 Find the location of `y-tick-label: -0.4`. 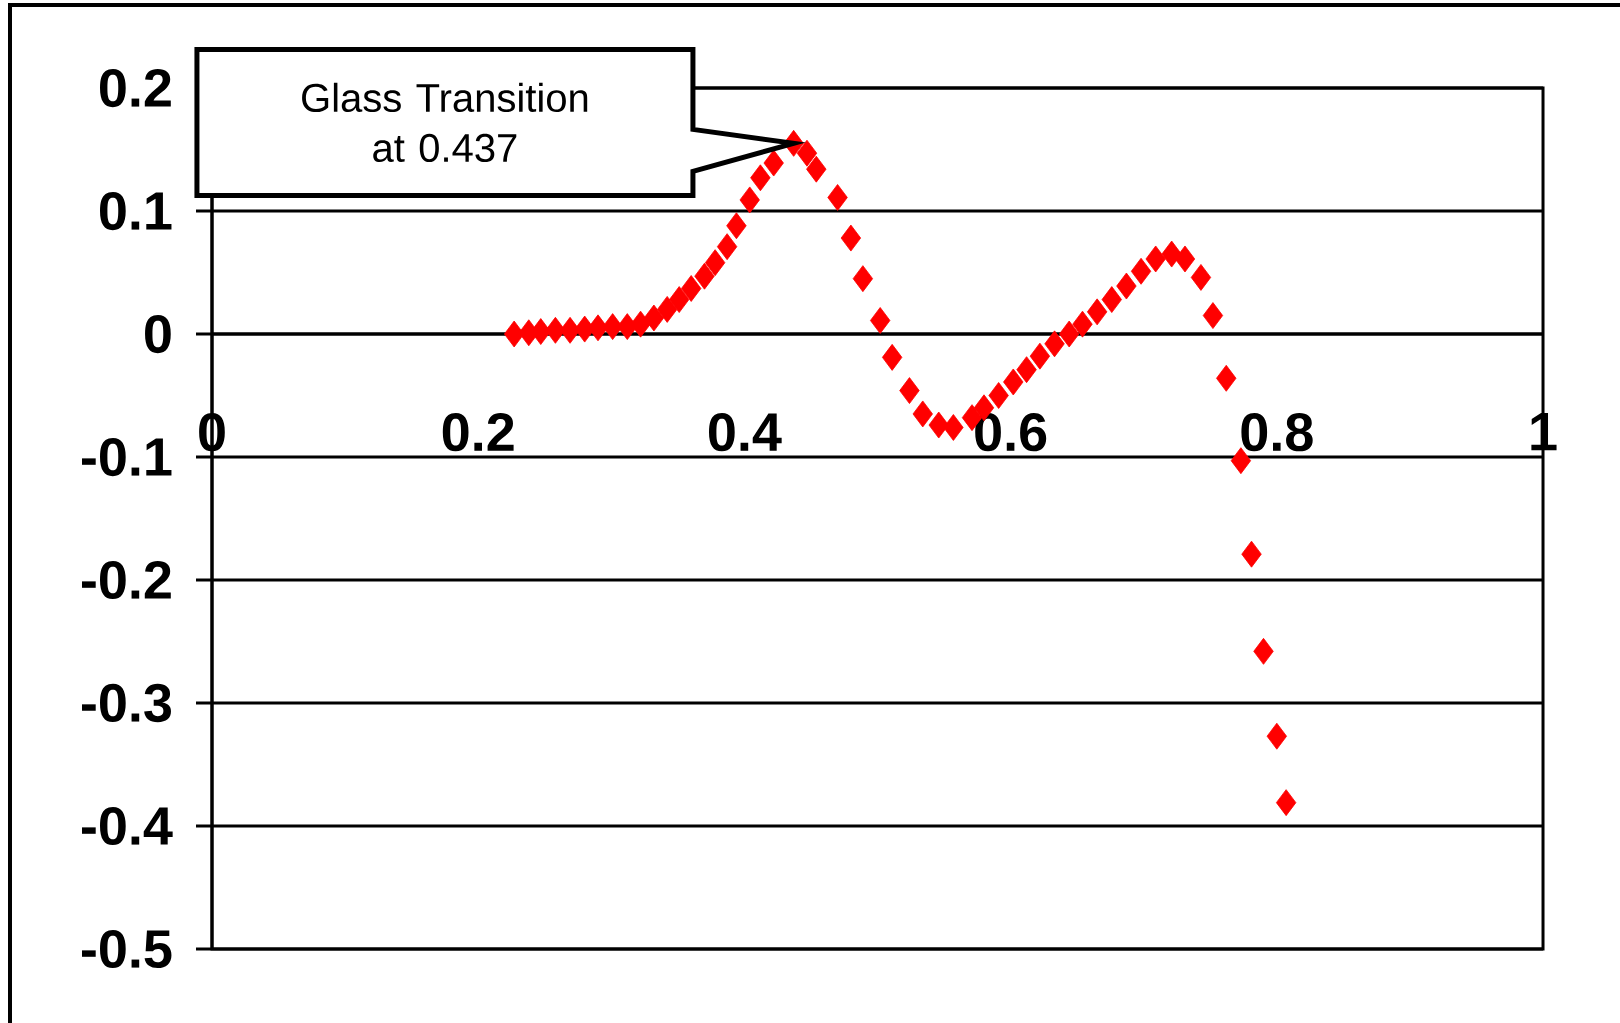

y-tick-label: -0.4 is located at coordinates (127, 826).